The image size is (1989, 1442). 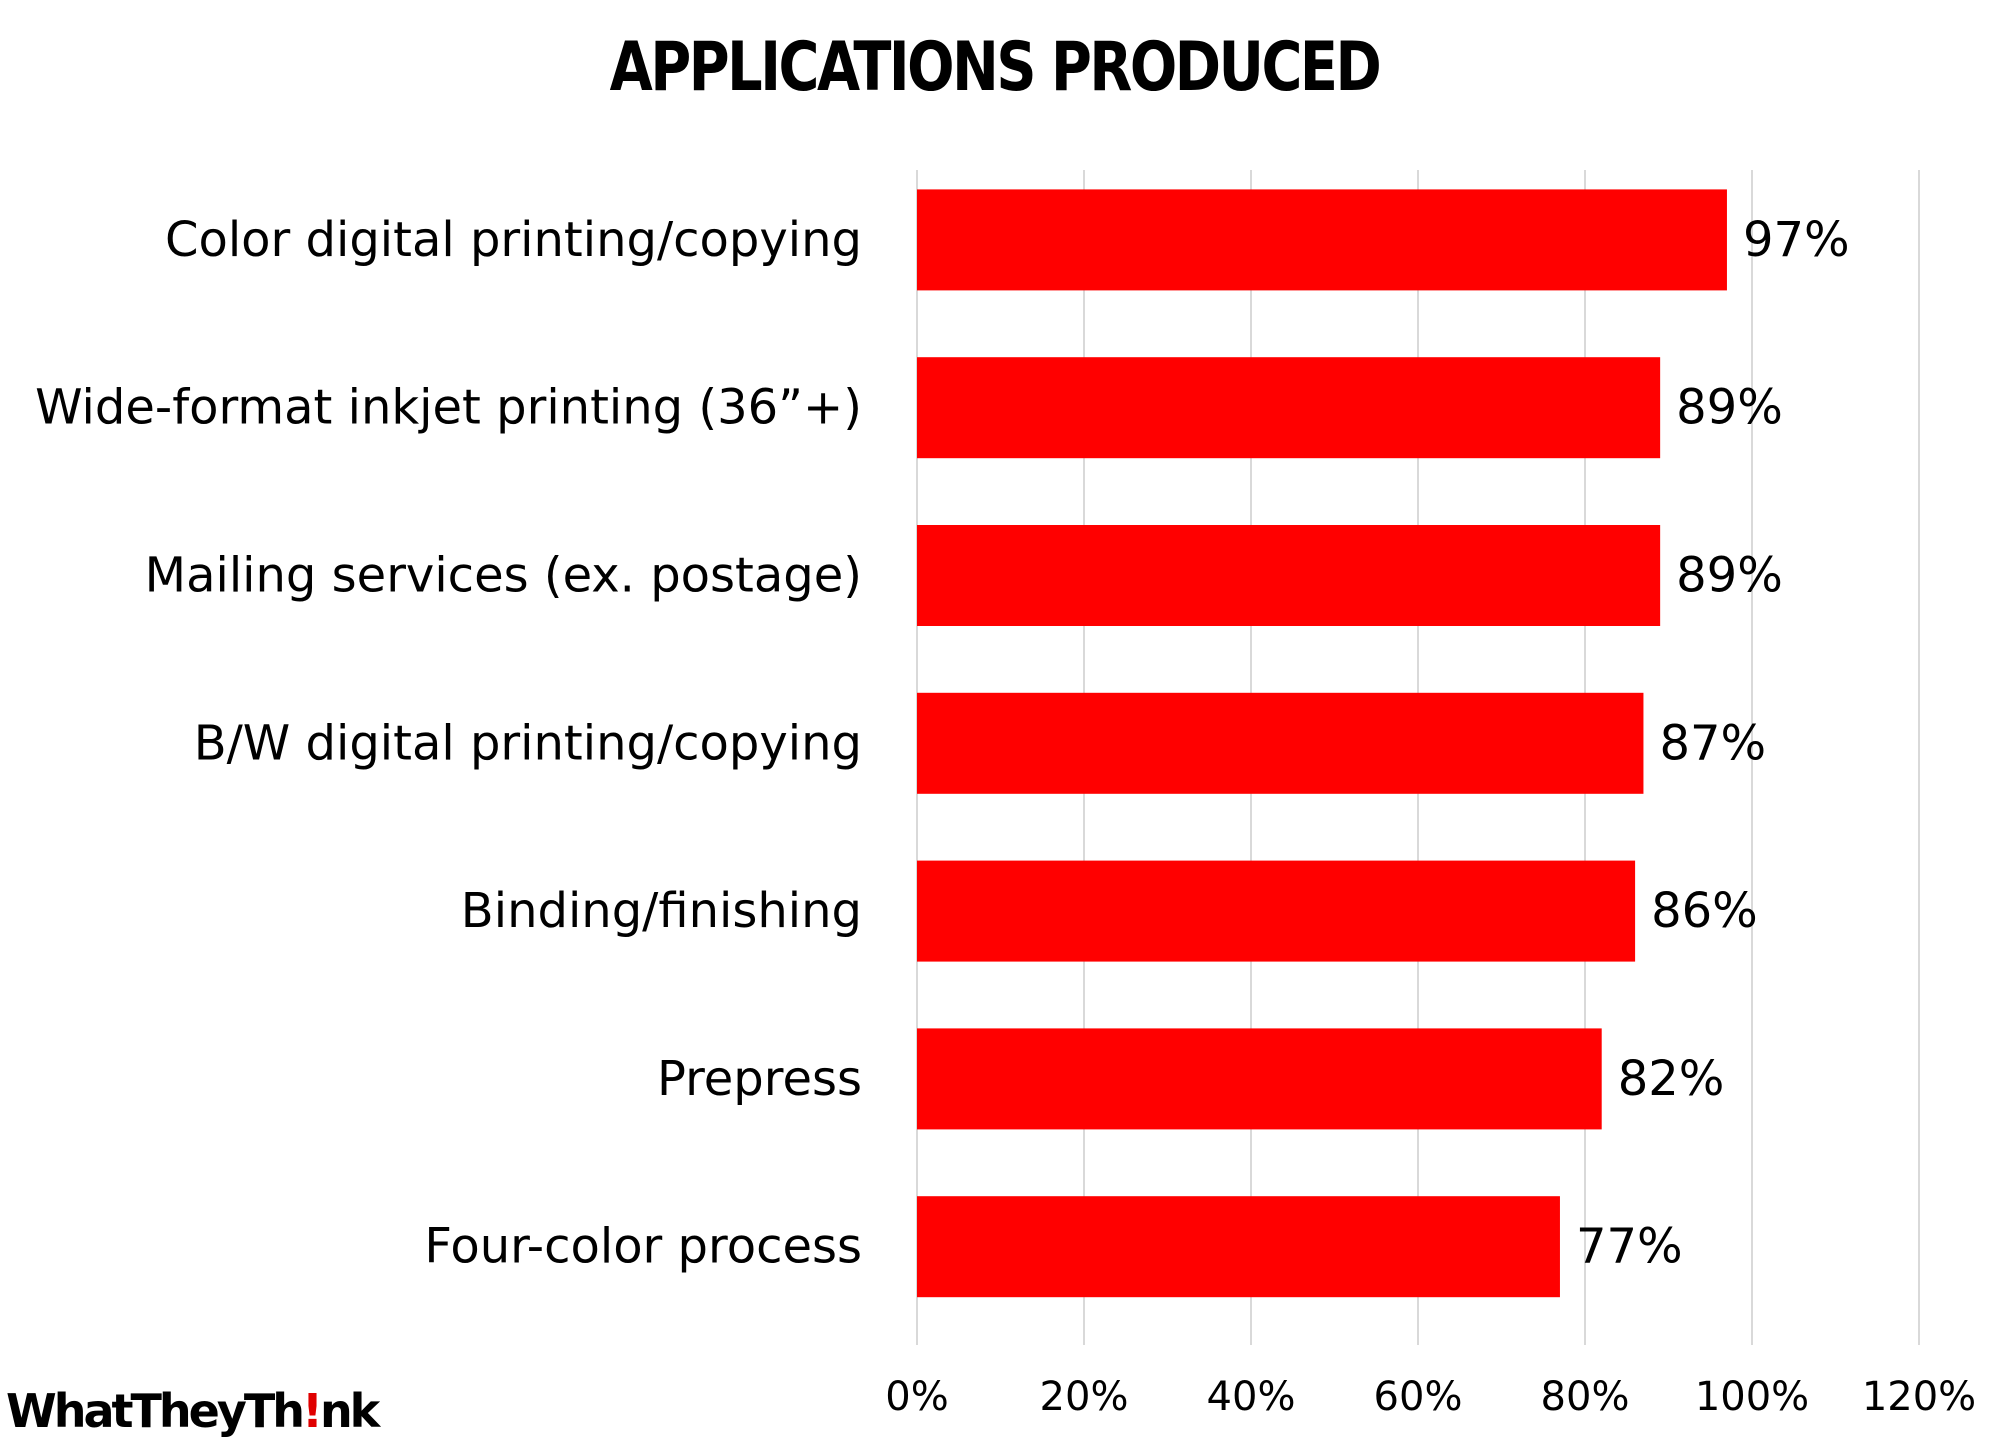 What do you see at coordinates (1084, 1397) in the screenshot?
I see `x-tick-label: 20%` at bounding box center [1084, 1397].